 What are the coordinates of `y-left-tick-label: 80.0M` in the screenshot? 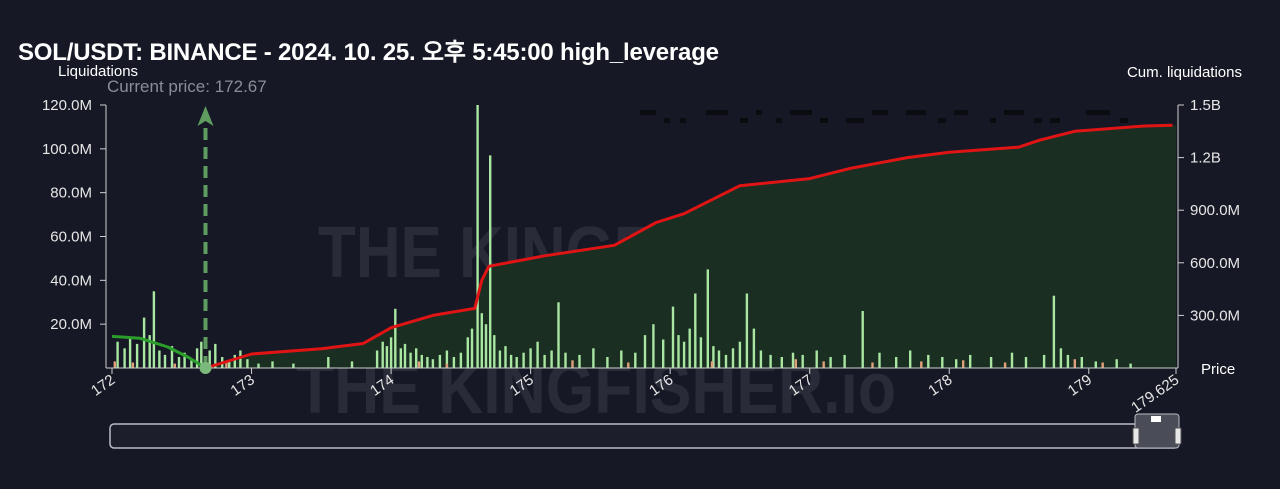 It's located at (71, 193).